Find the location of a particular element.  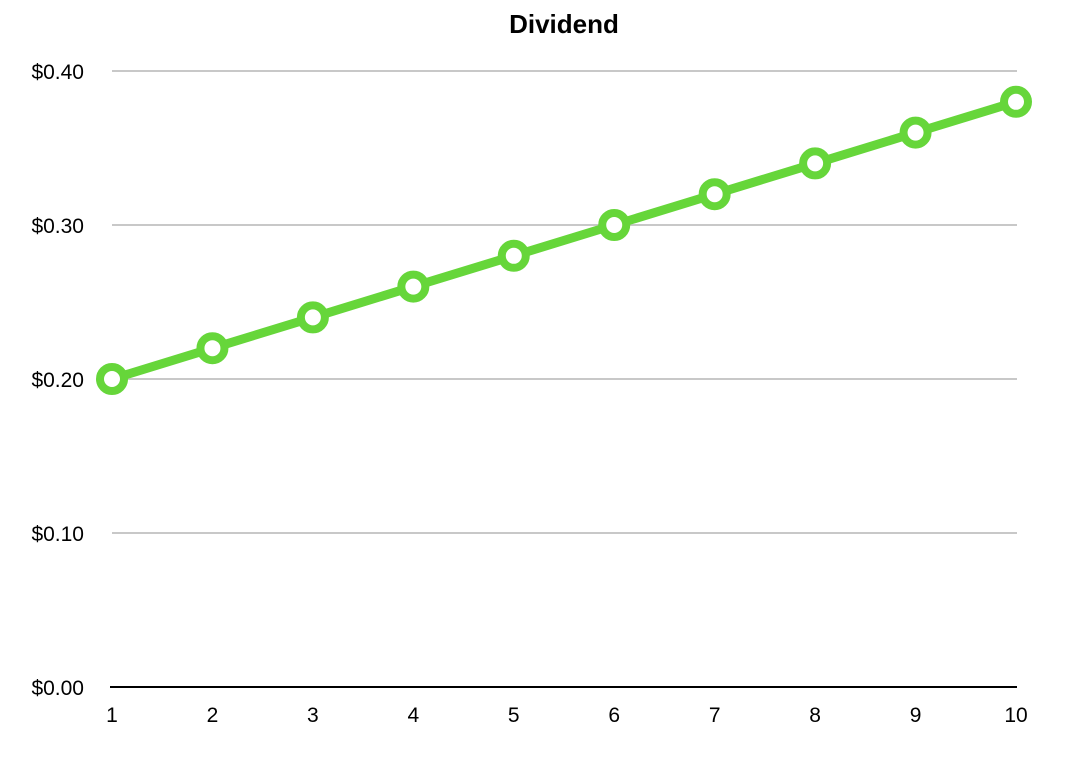

y-tick-label: $0.10 is located at coordinates (57, 534).